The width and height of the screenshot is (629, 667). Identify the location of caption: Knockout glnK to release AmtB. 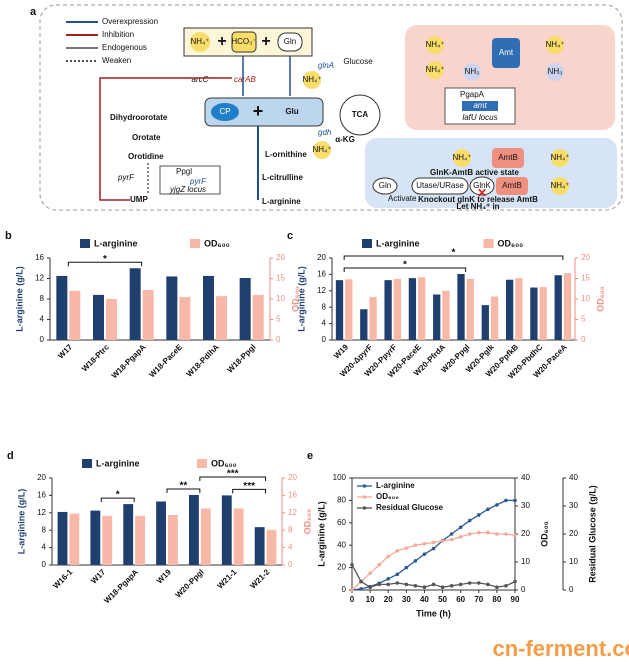
(478, 199).